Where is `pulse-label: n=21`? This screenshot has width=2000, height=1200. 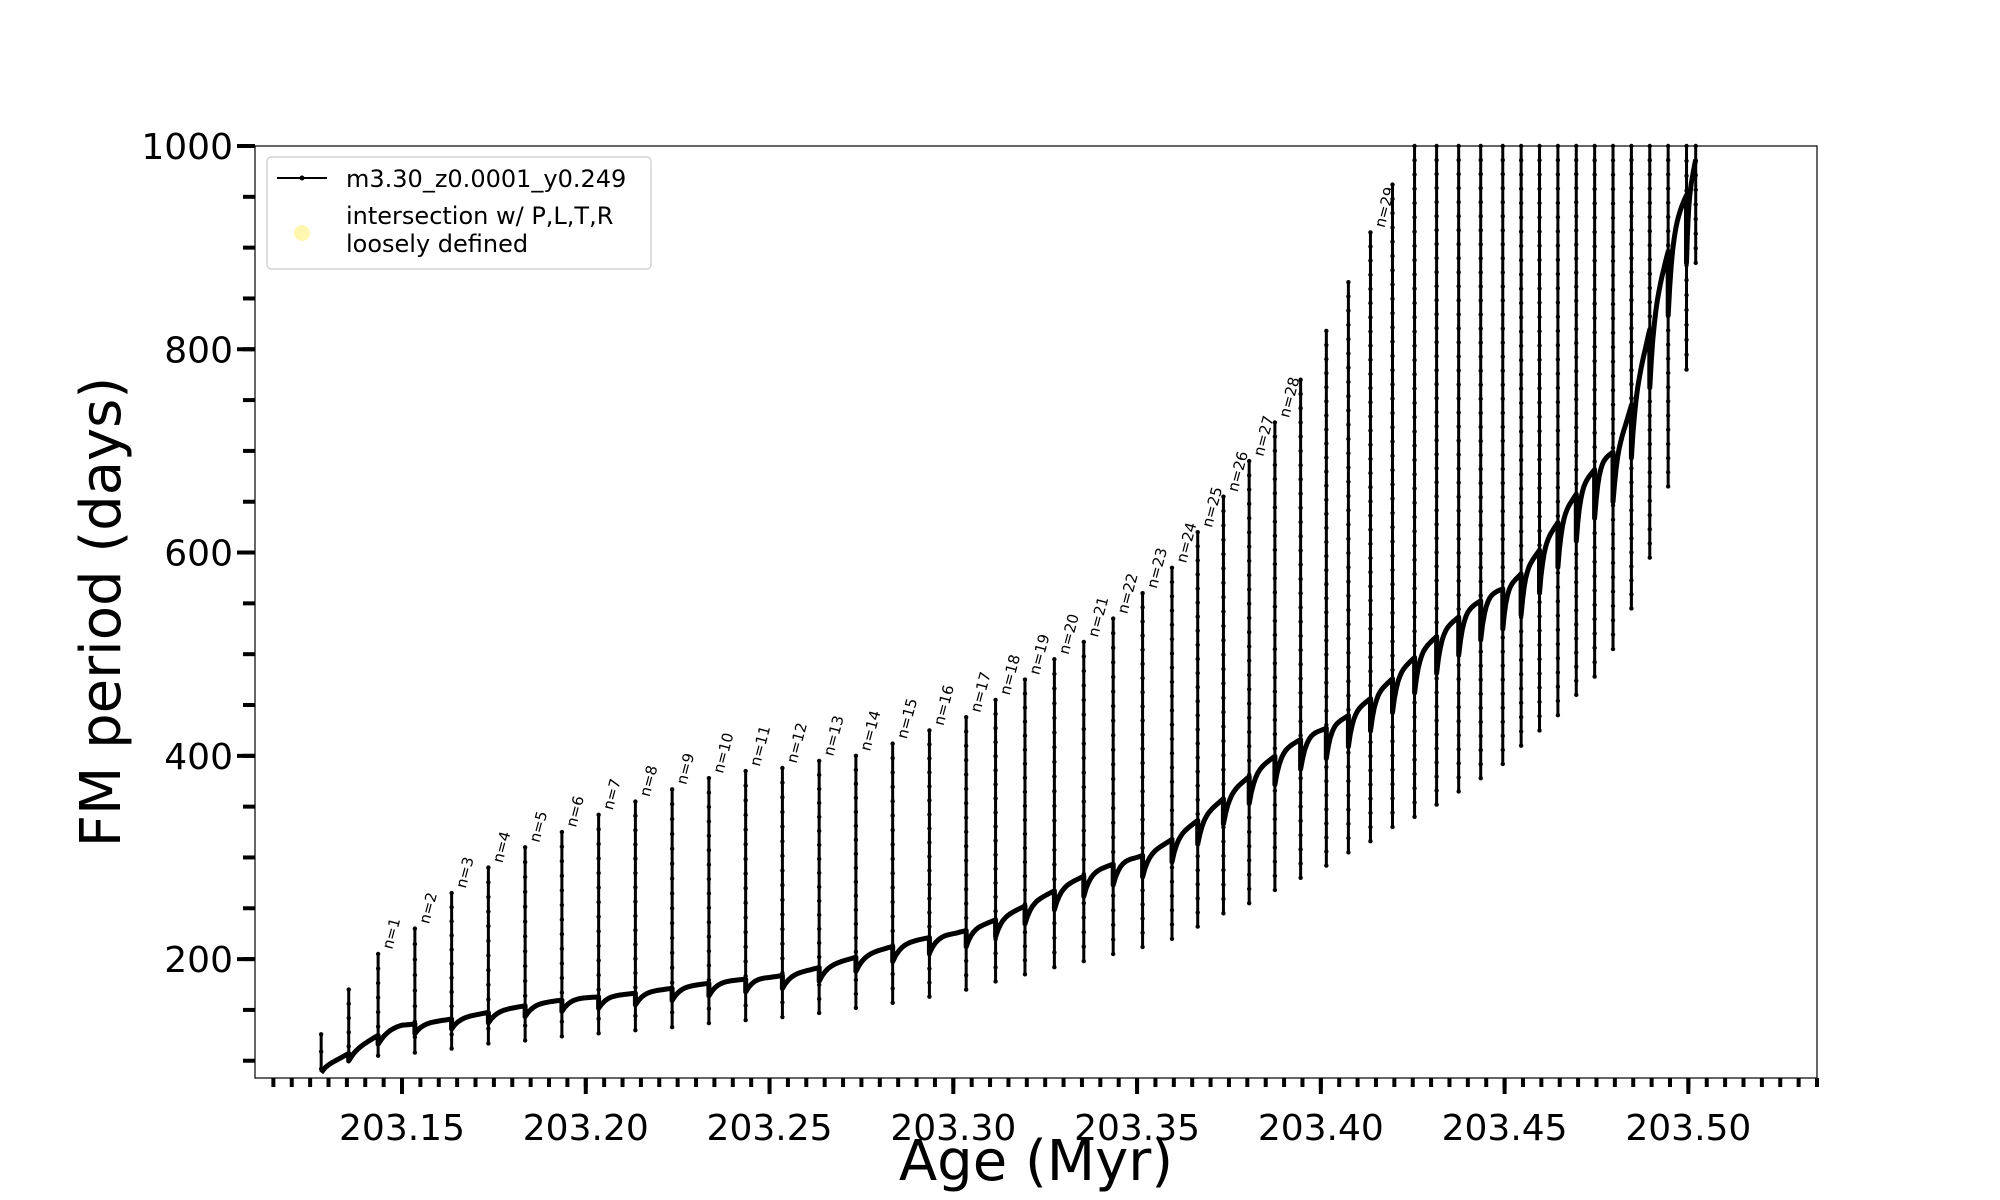 pulse-label: n=21 is located at coordinates (1098, 617).